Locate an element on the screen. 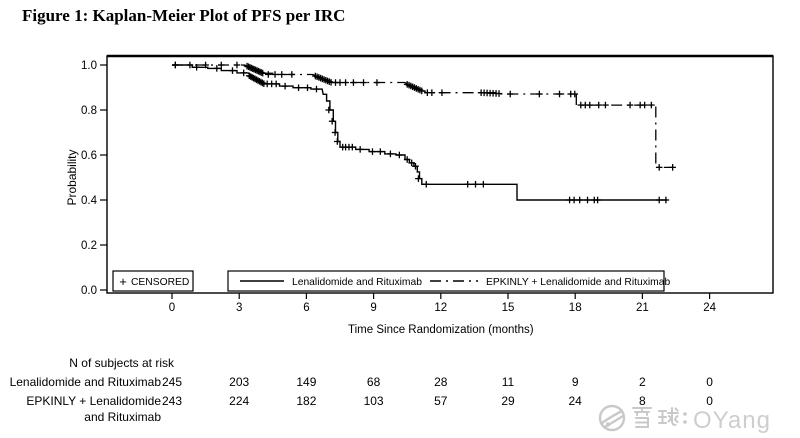 The image size is (800, 438). risk-count: 8 is located at coordinates (642, 401).